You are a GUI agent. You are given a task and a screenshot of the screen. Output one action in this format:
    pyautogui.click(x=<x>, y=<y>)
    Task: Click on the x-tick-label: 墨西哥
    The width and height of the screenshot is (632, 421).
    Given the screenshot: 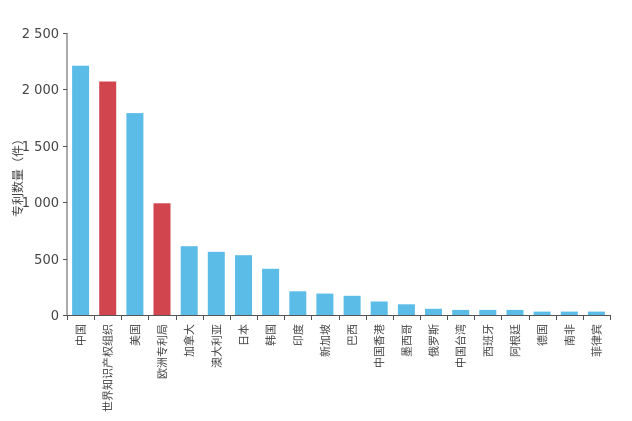 What is the action you would take?
    pyautogui.click(x=406, y=340)
    